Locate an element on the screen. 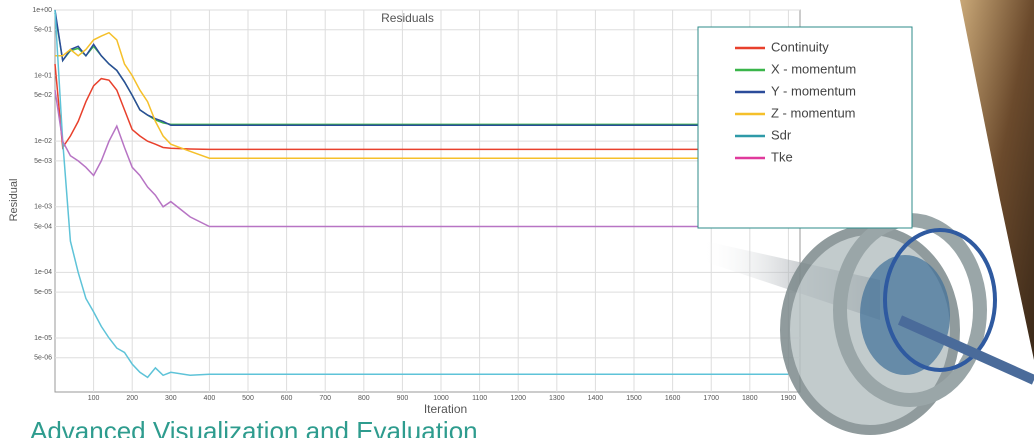 This screenshot has width=1034, height=438. footer-heading: Advanced Visualization and Evaluation is located at coordinates (254, 427).